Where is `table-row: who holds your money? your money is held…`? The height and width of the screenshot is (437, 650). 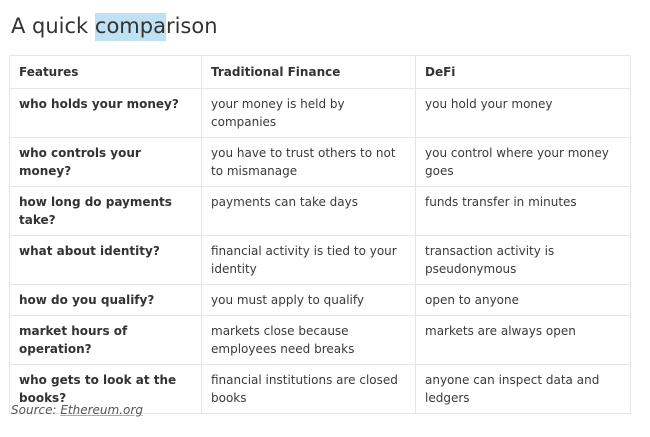
table-row: who holds your money? your money is held… is located at coordinates (320, 113).